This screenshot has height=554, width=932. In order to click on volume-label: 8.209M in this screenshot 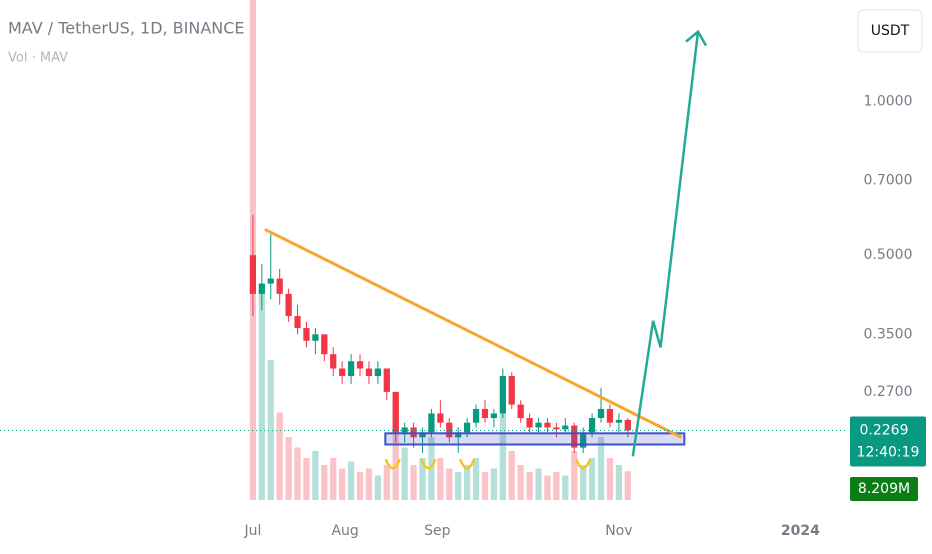, I will do `click(884, 489)`.